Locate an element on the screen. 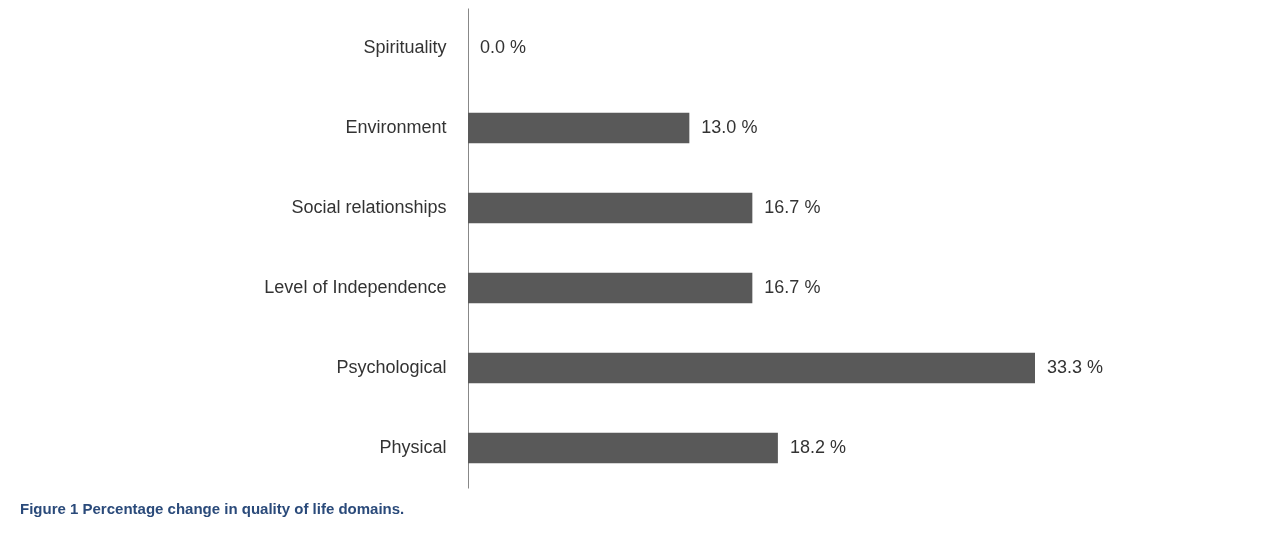  data-label: 33.3 % is located at coordinates (1075, 367).